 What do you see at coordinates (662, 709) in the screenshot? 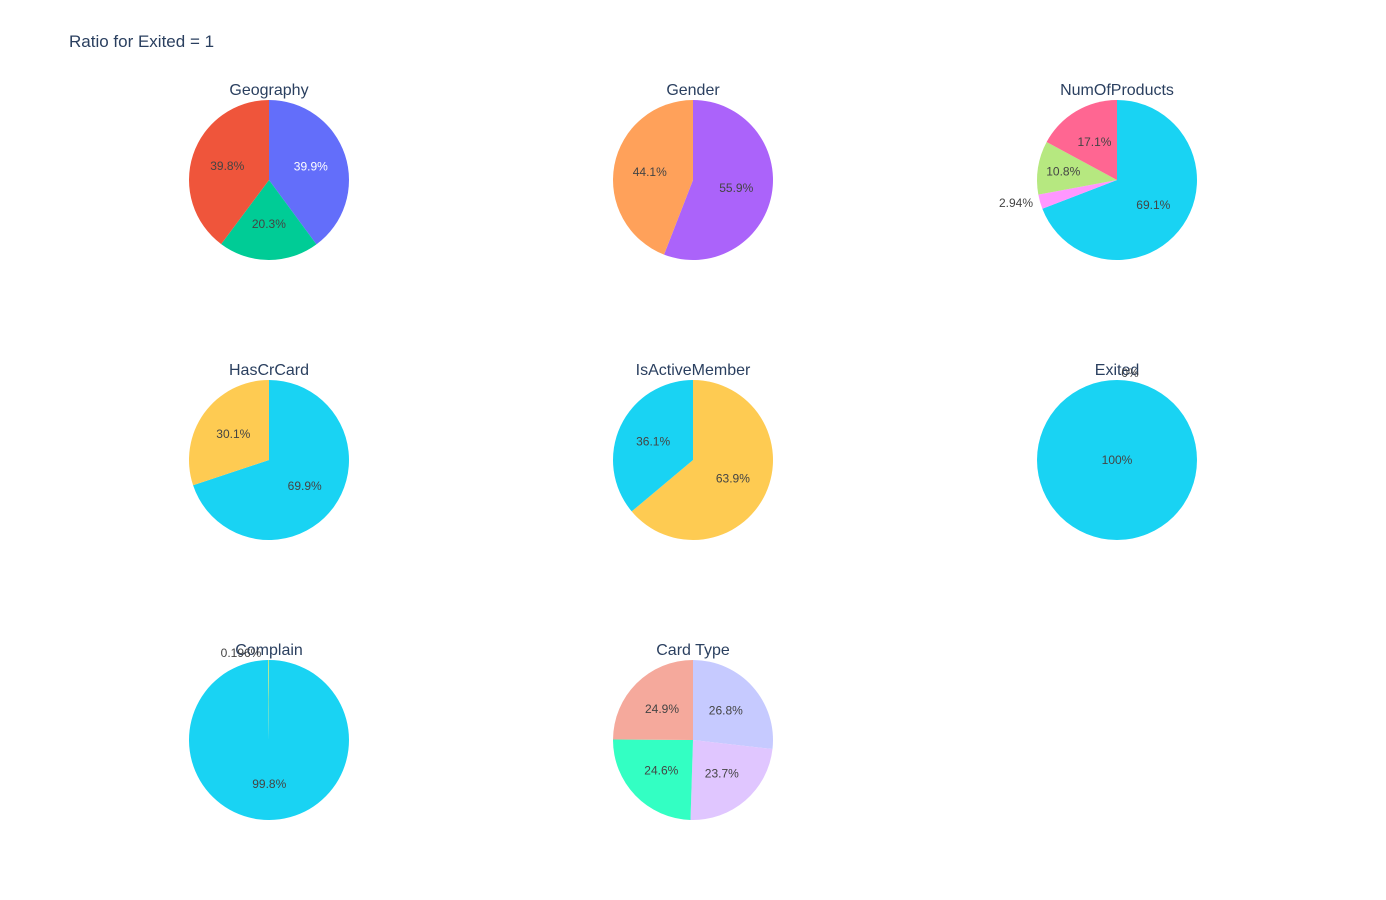
I see `pie-slice-label: 24.9%` at bounding box center [662, 709].